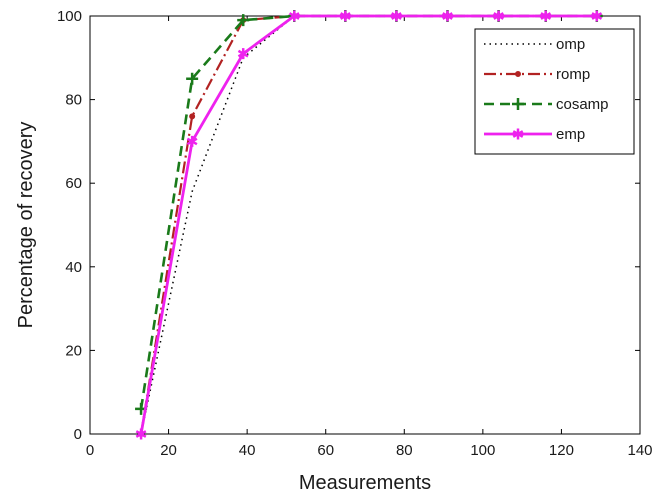 This screenshot has height=499, width=663. Describe the element at coordinates (404, 450) in the screenshot. I see `x-tick-label: 80` at that location.